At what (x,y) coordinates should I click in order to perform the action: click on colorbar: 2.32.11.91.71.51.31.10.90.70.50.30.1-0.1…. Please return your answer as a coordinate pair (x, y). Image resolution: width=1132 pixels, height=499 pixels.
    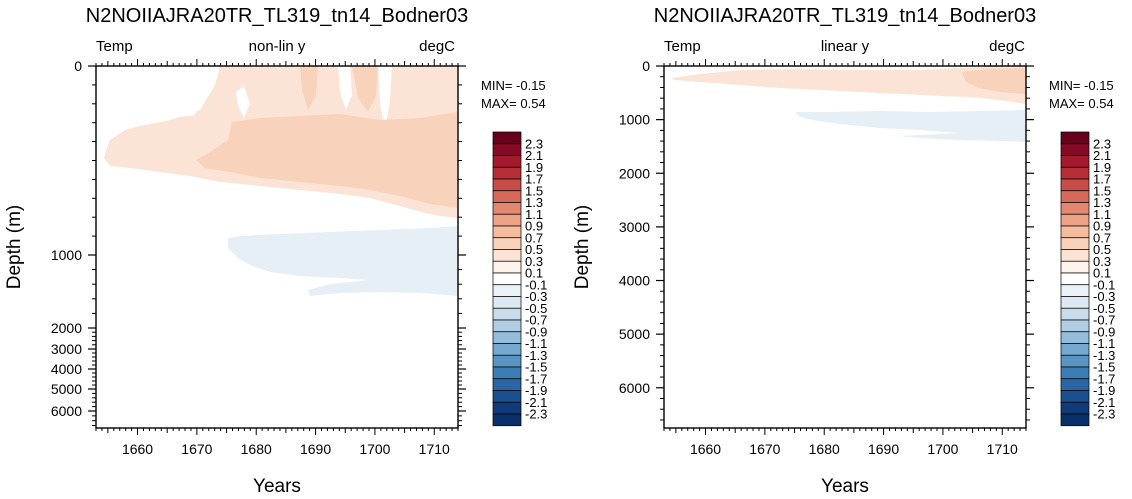
    Looking at the image, I should click on (1087, 279).